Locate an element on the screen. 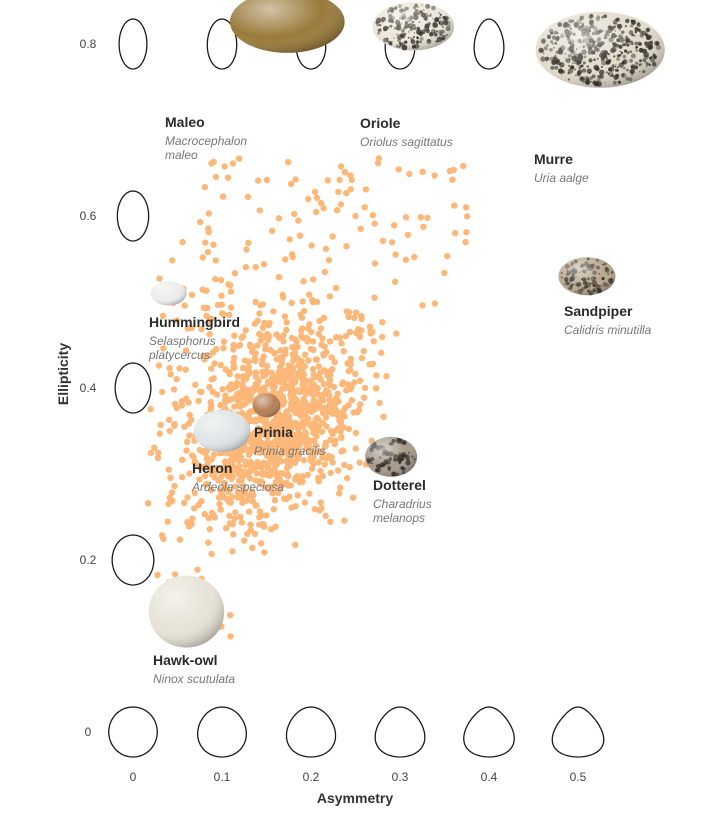 Image resolution: width=705 pixels, height=827 pixels. species-latin-name: Macrocephalon is located at coordinates (206, 141).